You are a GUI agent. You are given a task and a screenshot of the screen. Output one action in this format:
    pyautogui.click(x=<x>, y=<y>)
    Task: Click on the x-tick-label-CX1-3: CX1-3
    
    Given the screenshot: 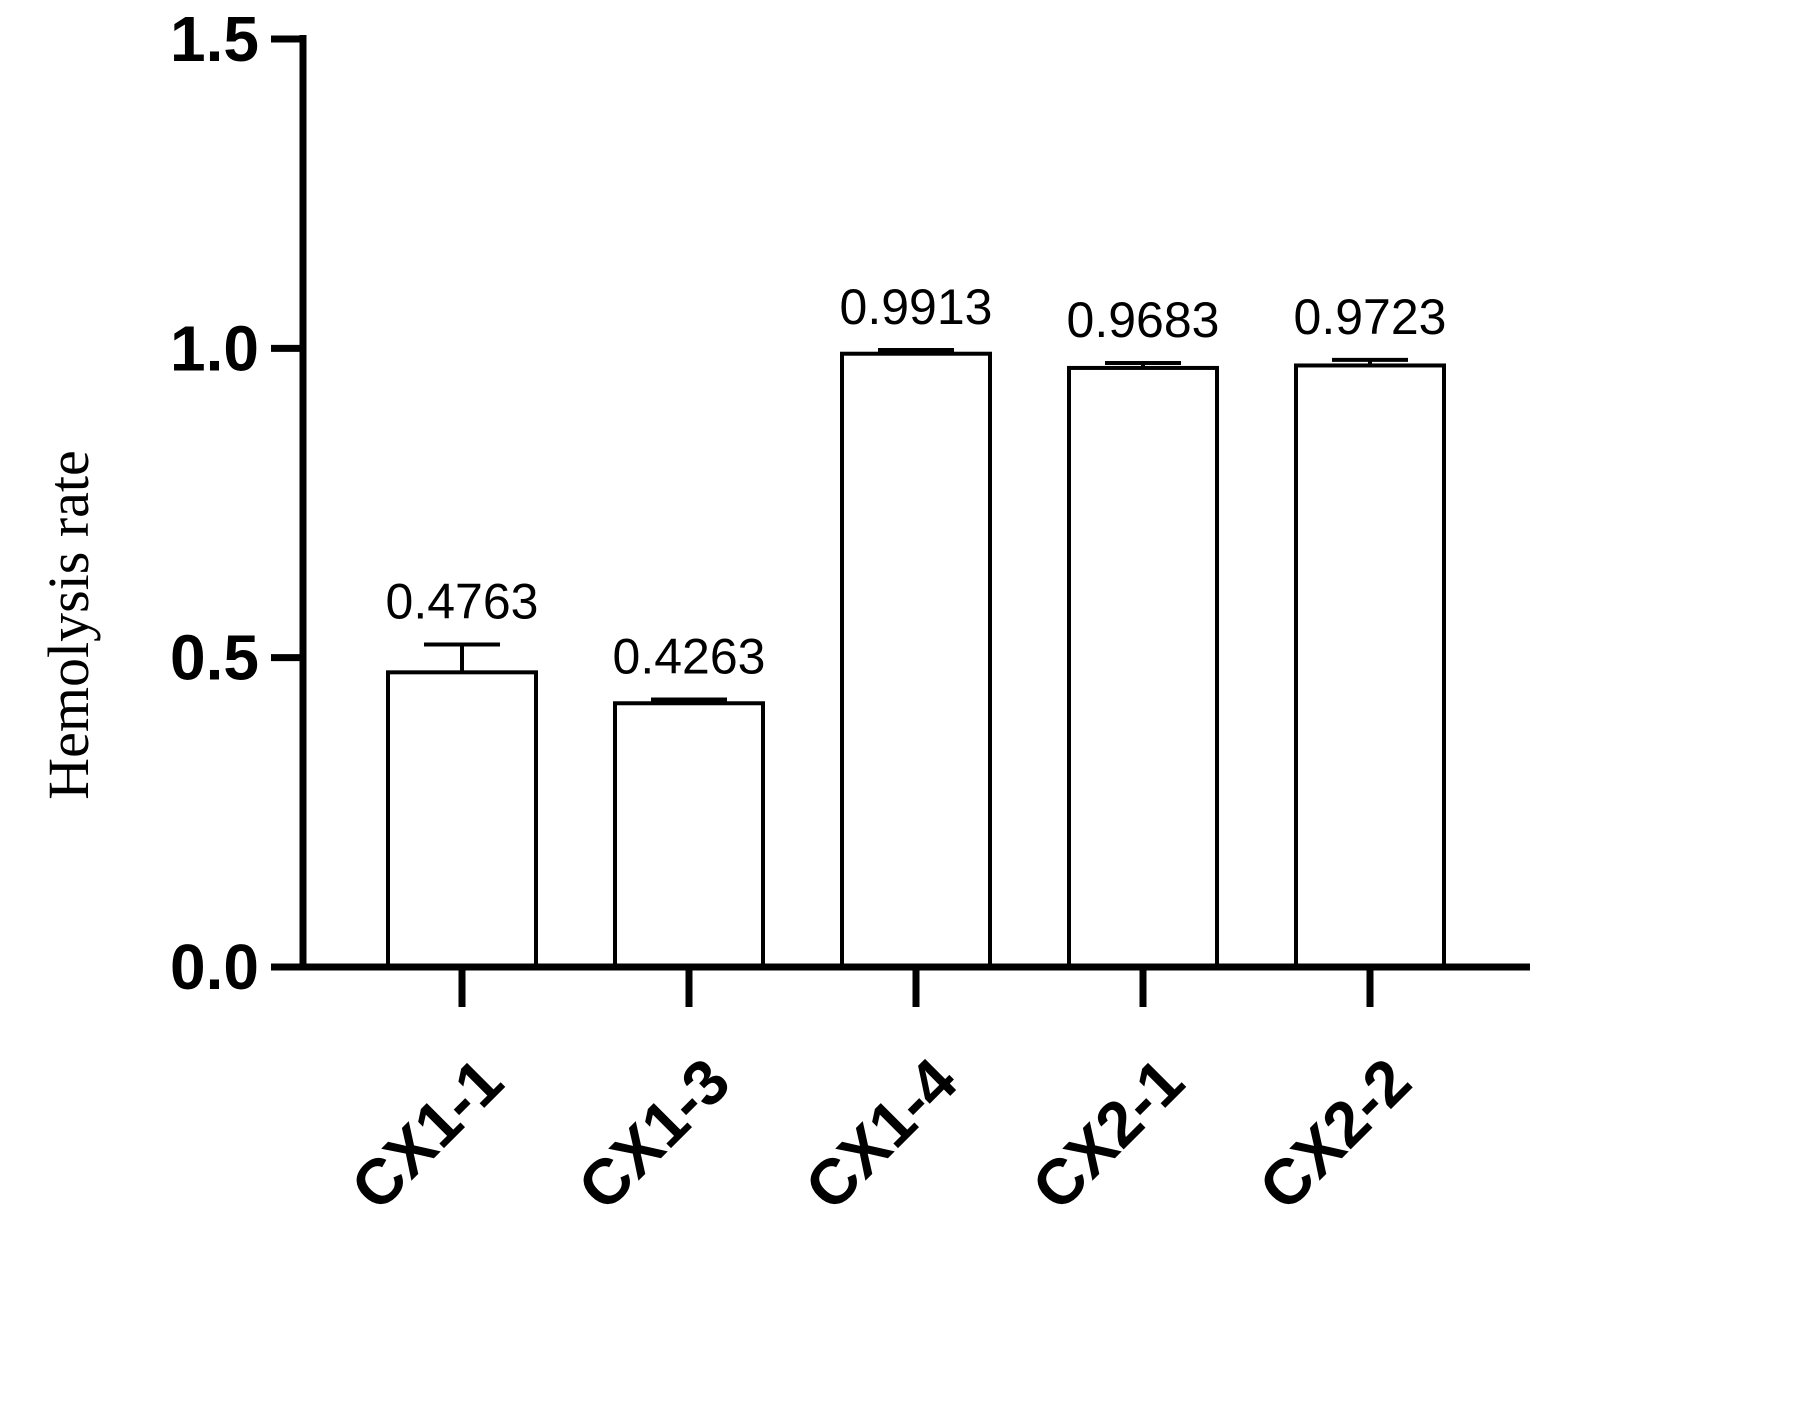 What is the action you would take?
    pyautogui.click(x=653, y=1134)
    